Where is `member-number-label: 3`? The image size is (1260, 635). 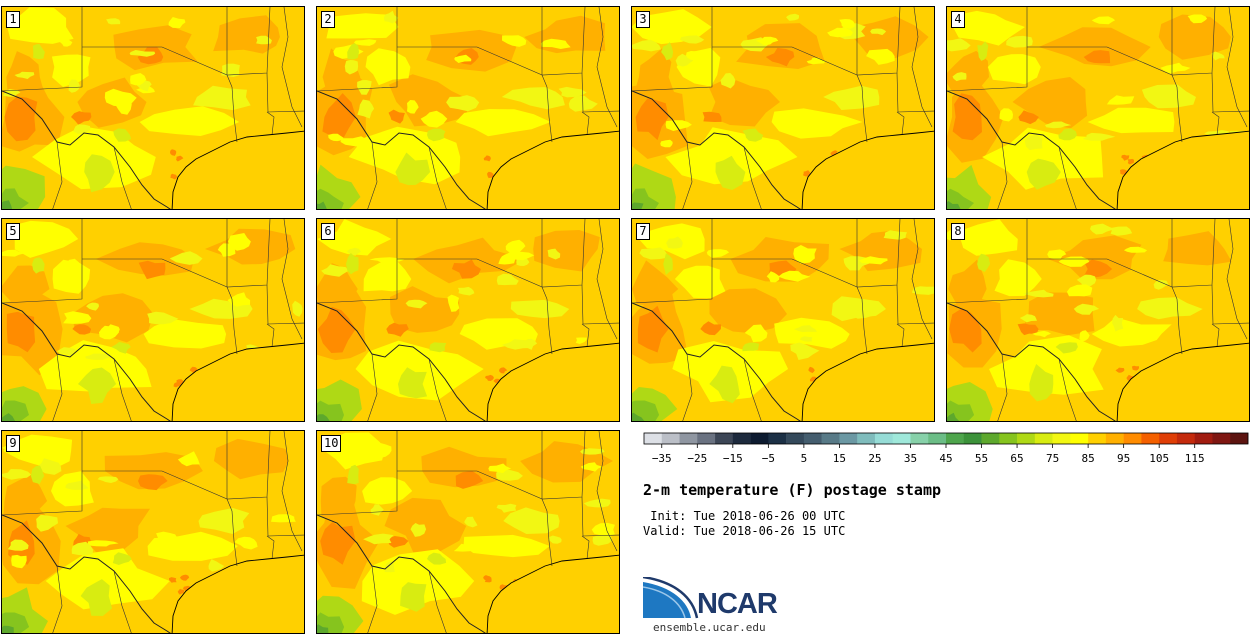 member-number-label: 3 is located at coordinates (643, 19).